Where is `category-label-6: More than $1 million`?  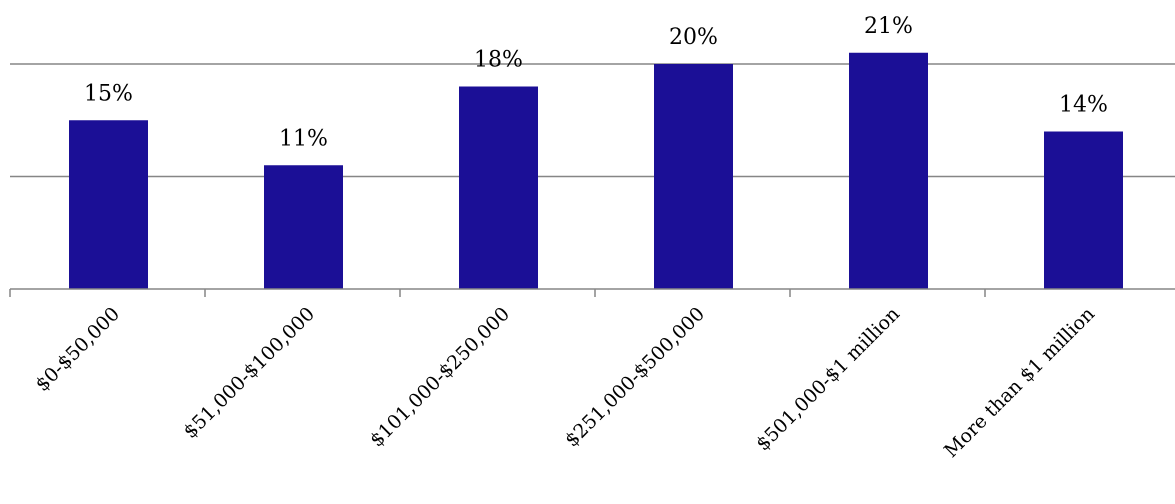
category-label-6: More than $1 million is located at coordinates (1019, 382).